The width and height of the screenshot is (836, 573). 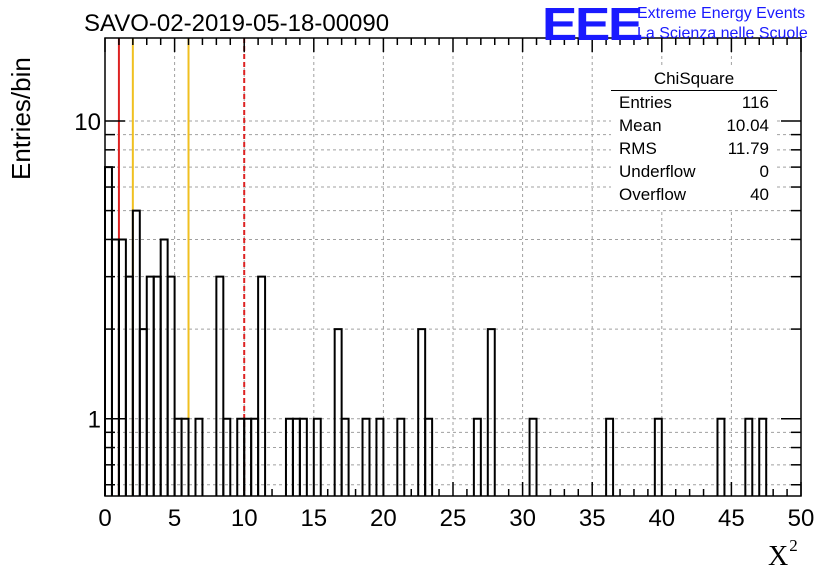 I want to click on y-tick-label: 1, so click(x=94, y=420).